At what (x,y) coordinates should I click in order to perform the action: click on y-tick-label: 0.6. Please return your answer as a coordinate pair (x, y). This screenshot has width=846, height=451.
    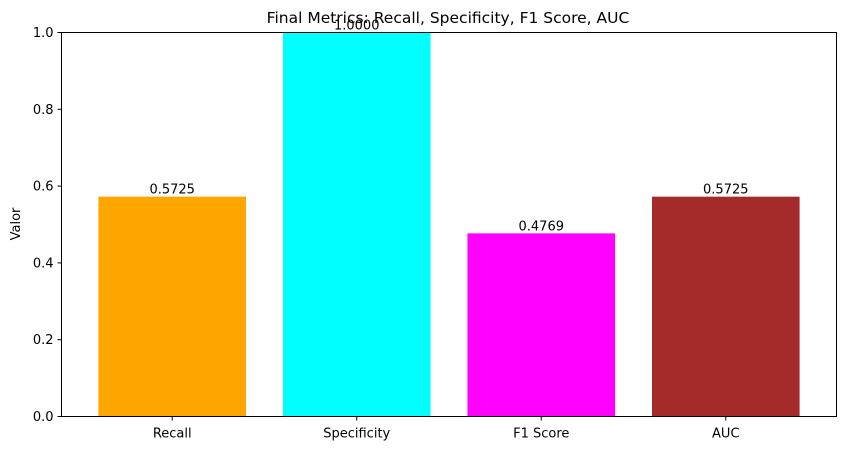
    Looking at the image, I should click on (43, 187).